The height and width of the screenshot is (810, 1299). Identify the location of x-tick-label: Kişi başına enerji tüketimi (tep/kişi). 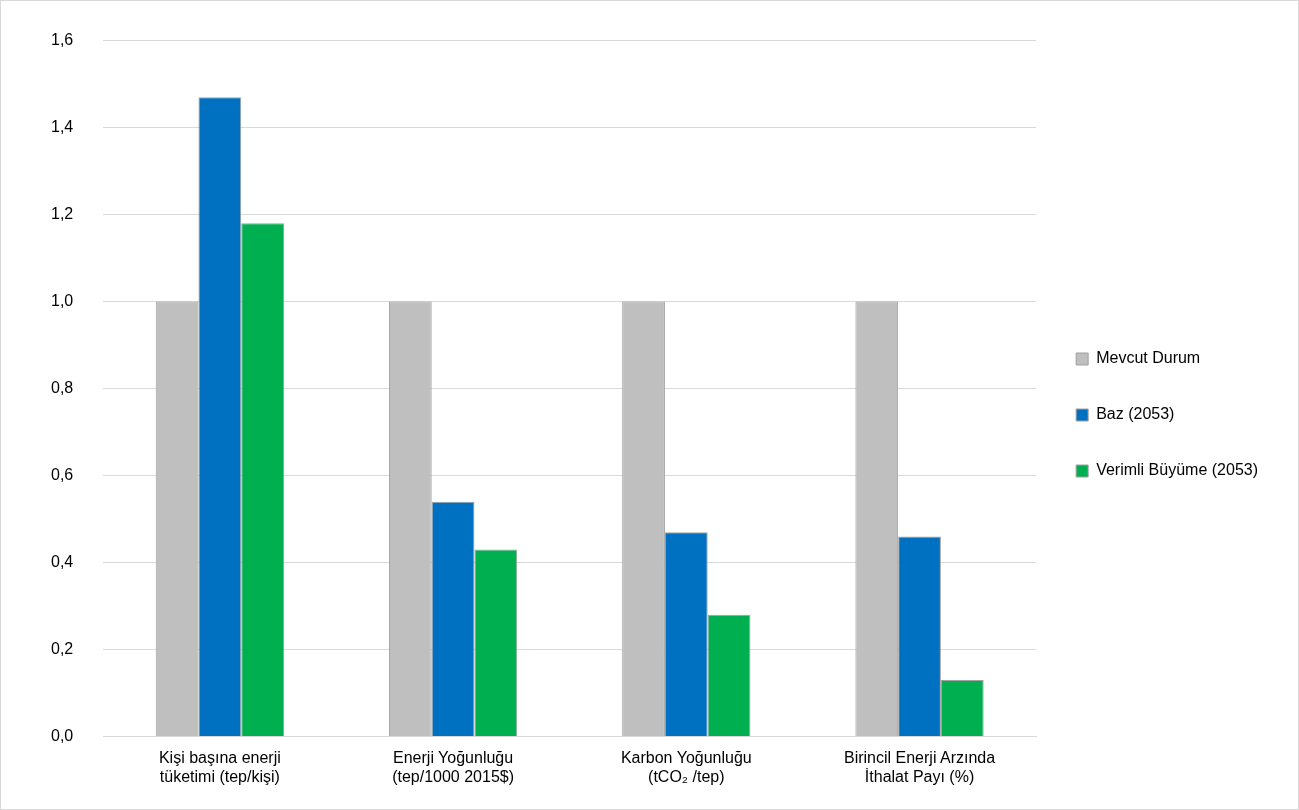
(219, 766).